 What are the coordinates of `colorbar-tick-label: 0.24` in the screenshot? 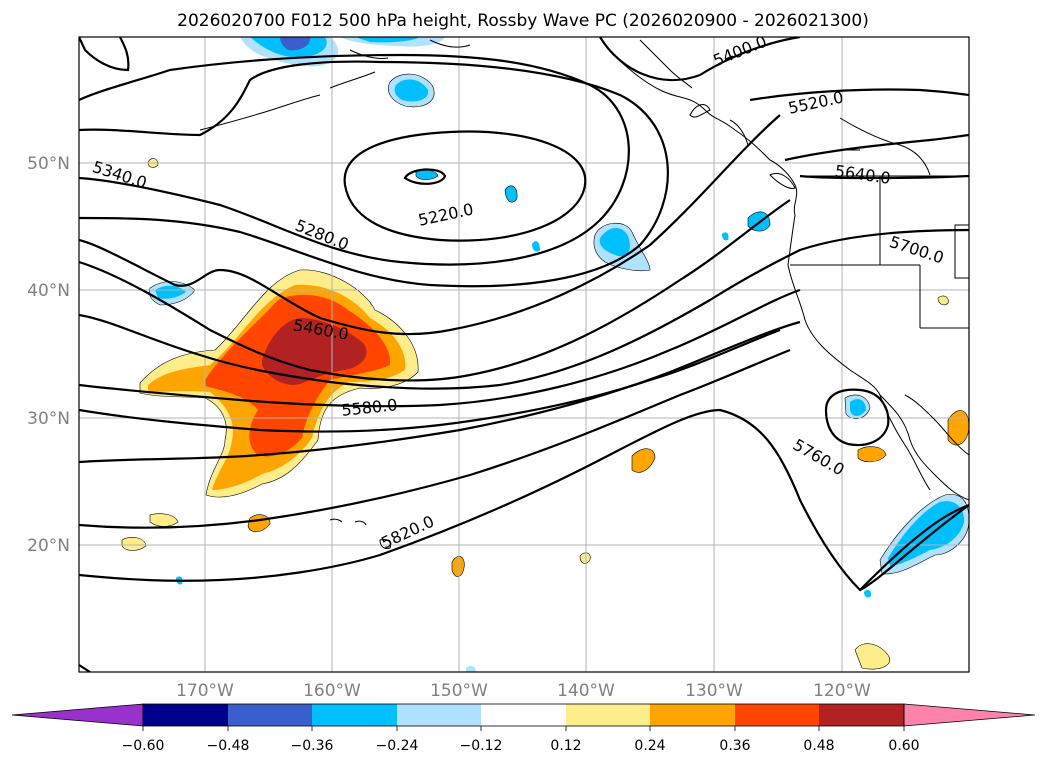 It's located at (649, 746).